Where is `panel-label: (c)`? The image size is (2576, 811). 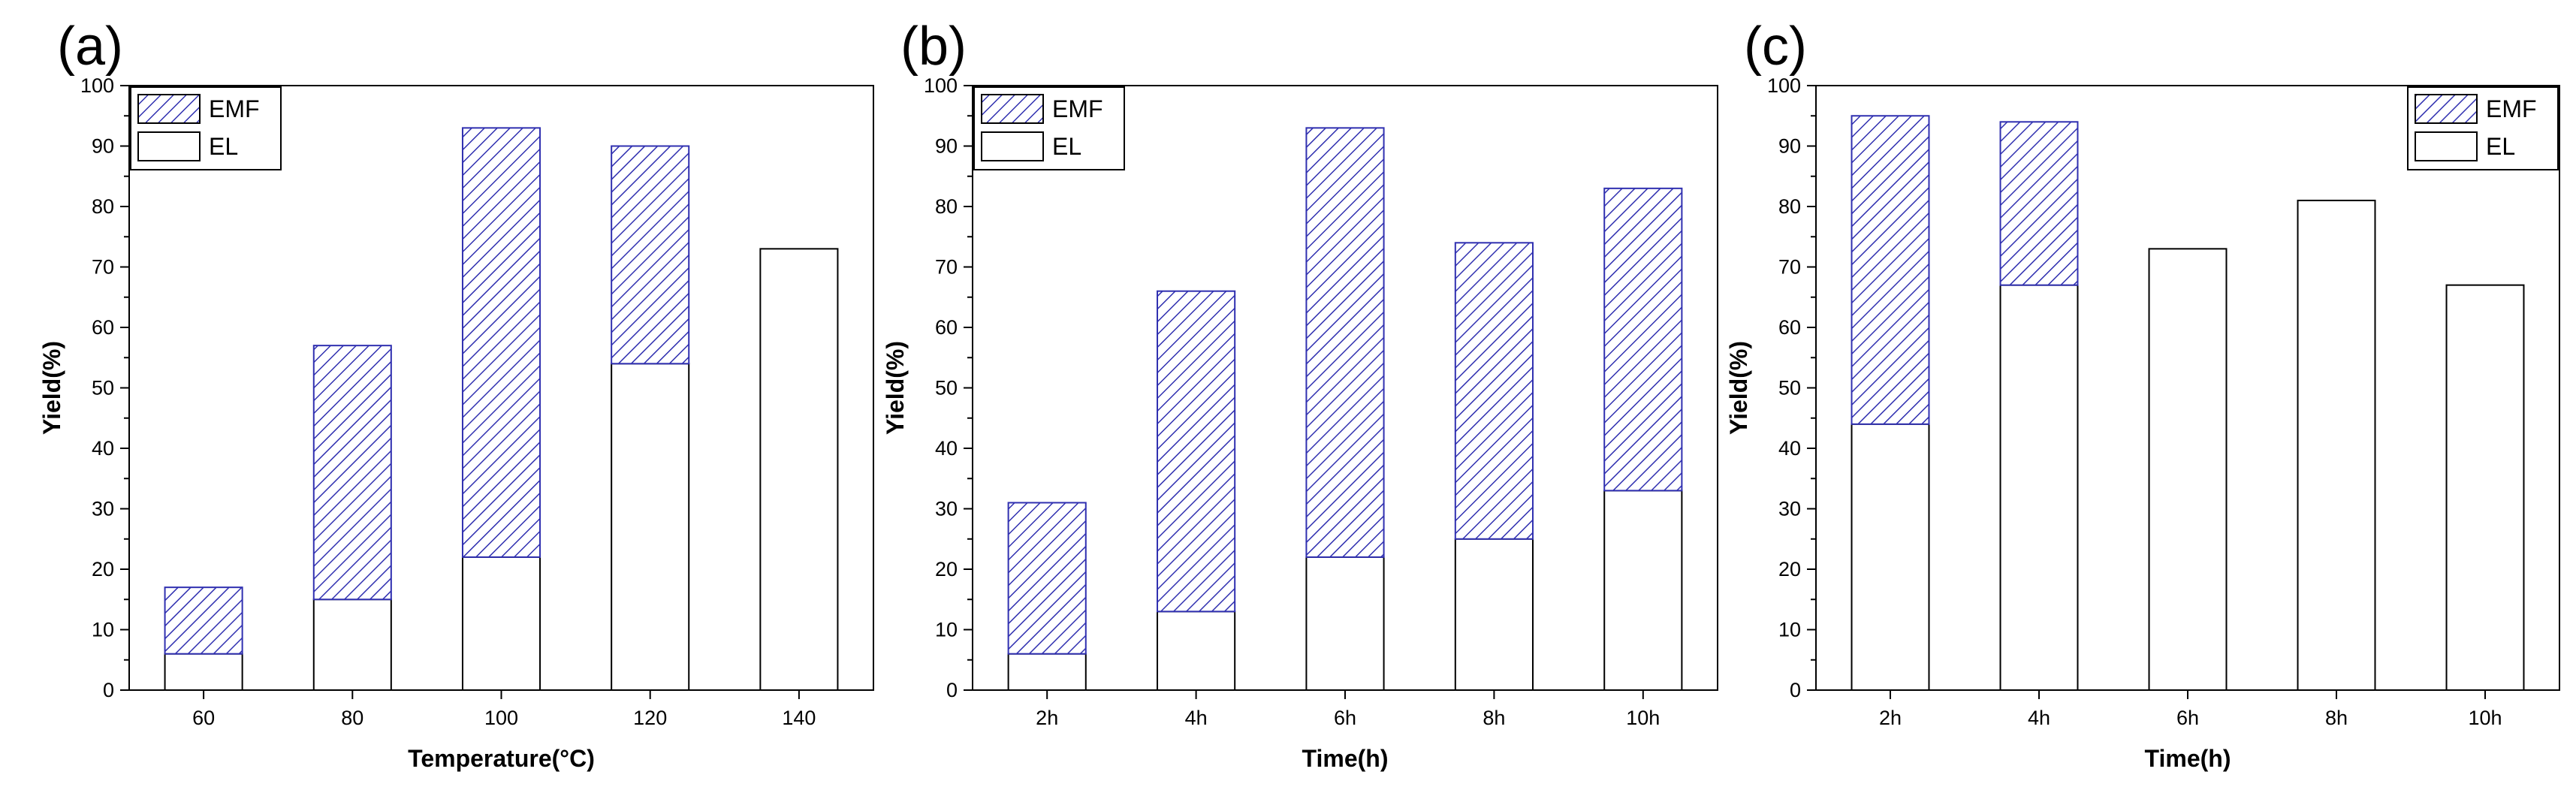
panel-label: (c) is located at coordinates (1775, 47).